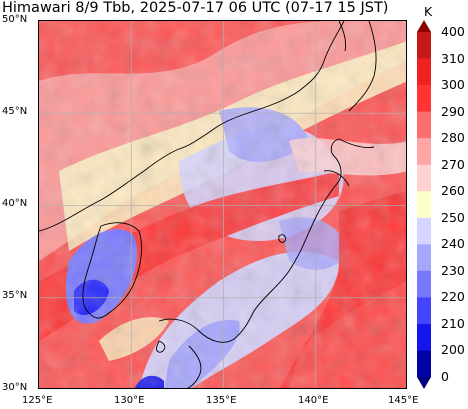 This screenshot has height=409, width=468. What do you see at coordinates (15, 203) in the screenshot?
I see `lat-label-40: 40°N` at bounding box center [15, 203].